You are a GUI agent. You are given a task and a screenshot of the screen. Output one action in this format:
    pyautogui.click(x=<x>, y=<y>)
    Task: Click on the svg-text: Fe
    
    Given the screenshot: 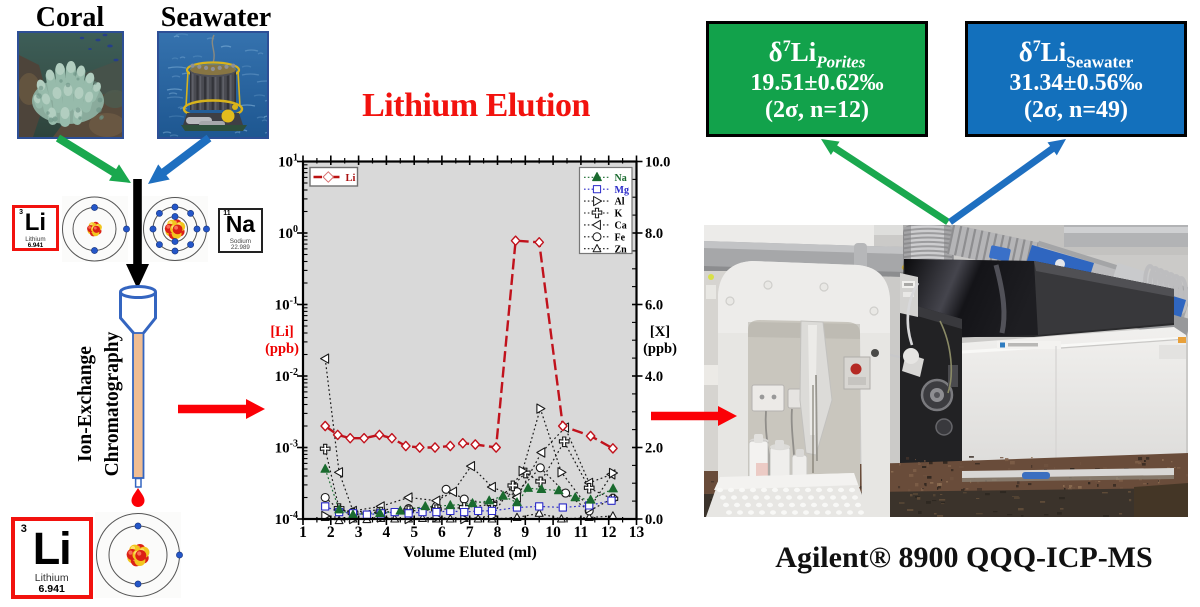 What is the action you would take?
    pyautogui.click(x=620, y=237)
    